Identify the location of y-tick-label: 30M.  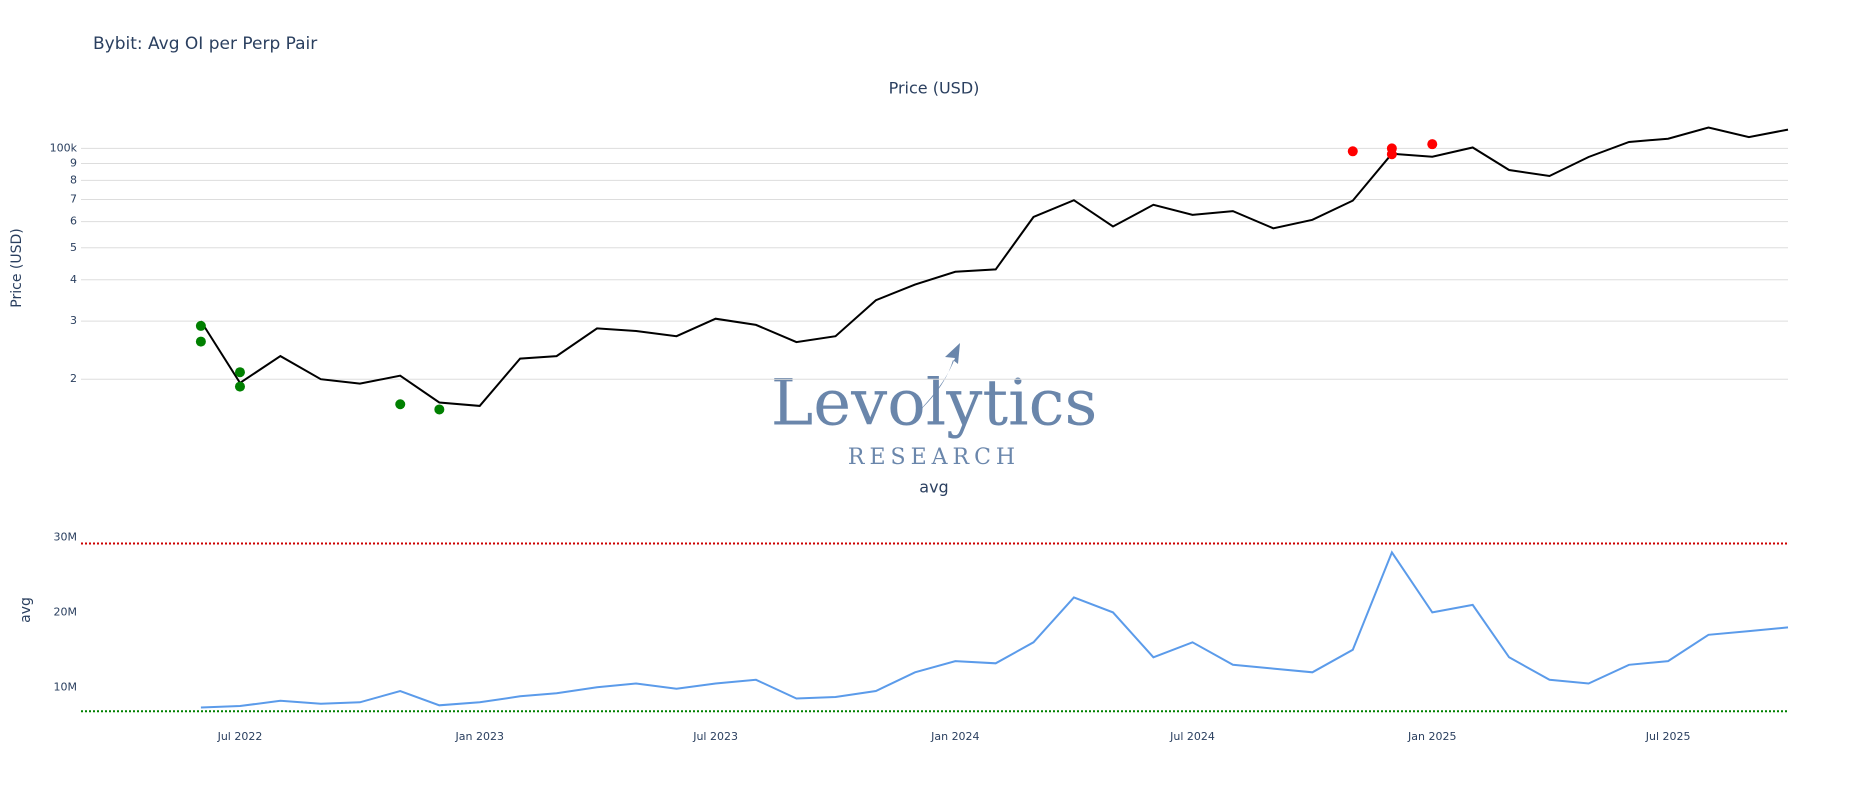
(66, 536).